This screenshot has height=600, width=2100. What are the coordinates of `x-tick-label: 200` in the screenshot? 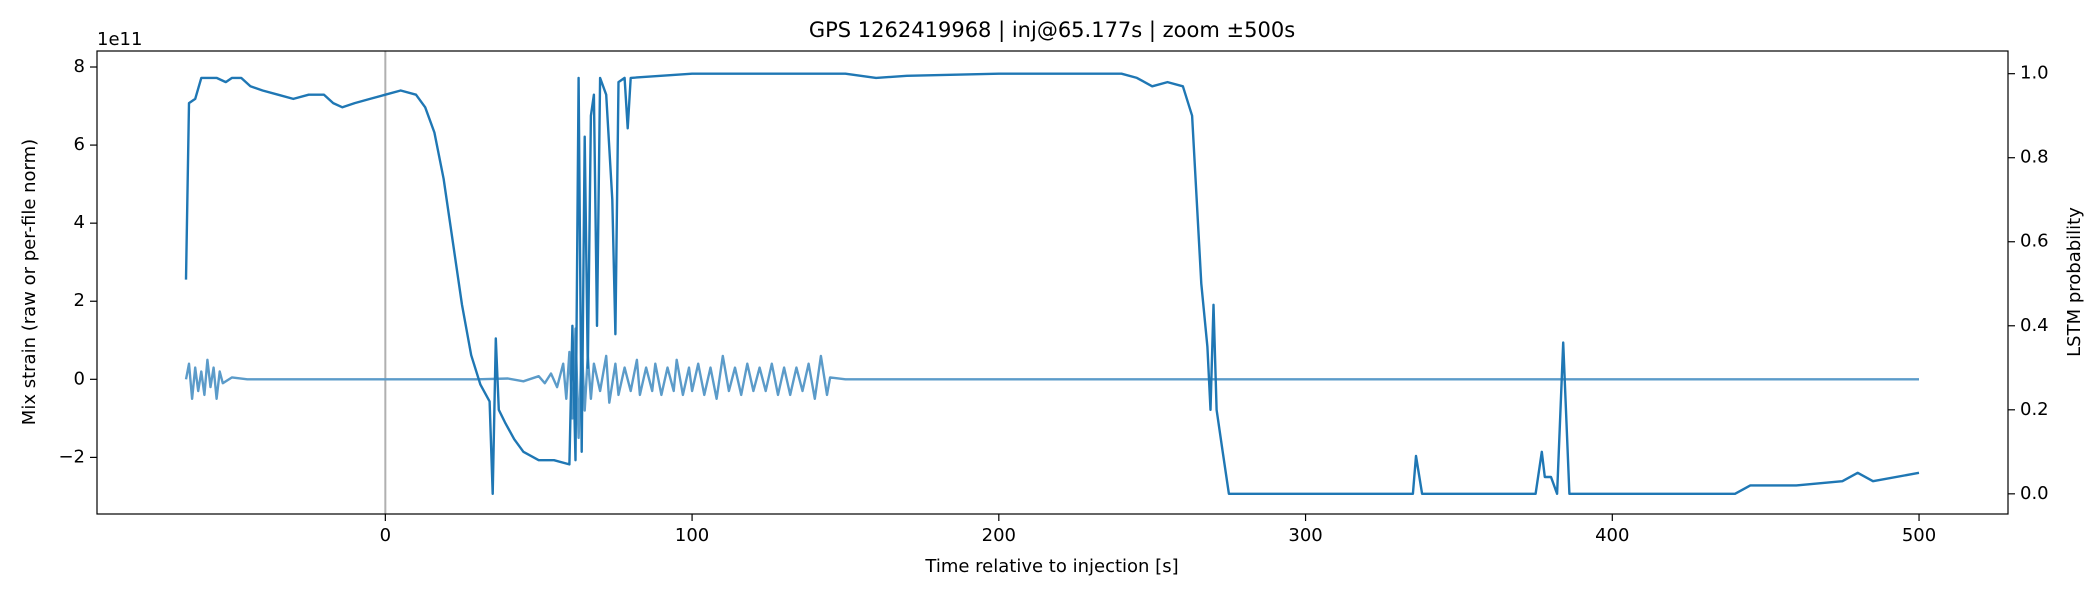 It's located at (999, 535).